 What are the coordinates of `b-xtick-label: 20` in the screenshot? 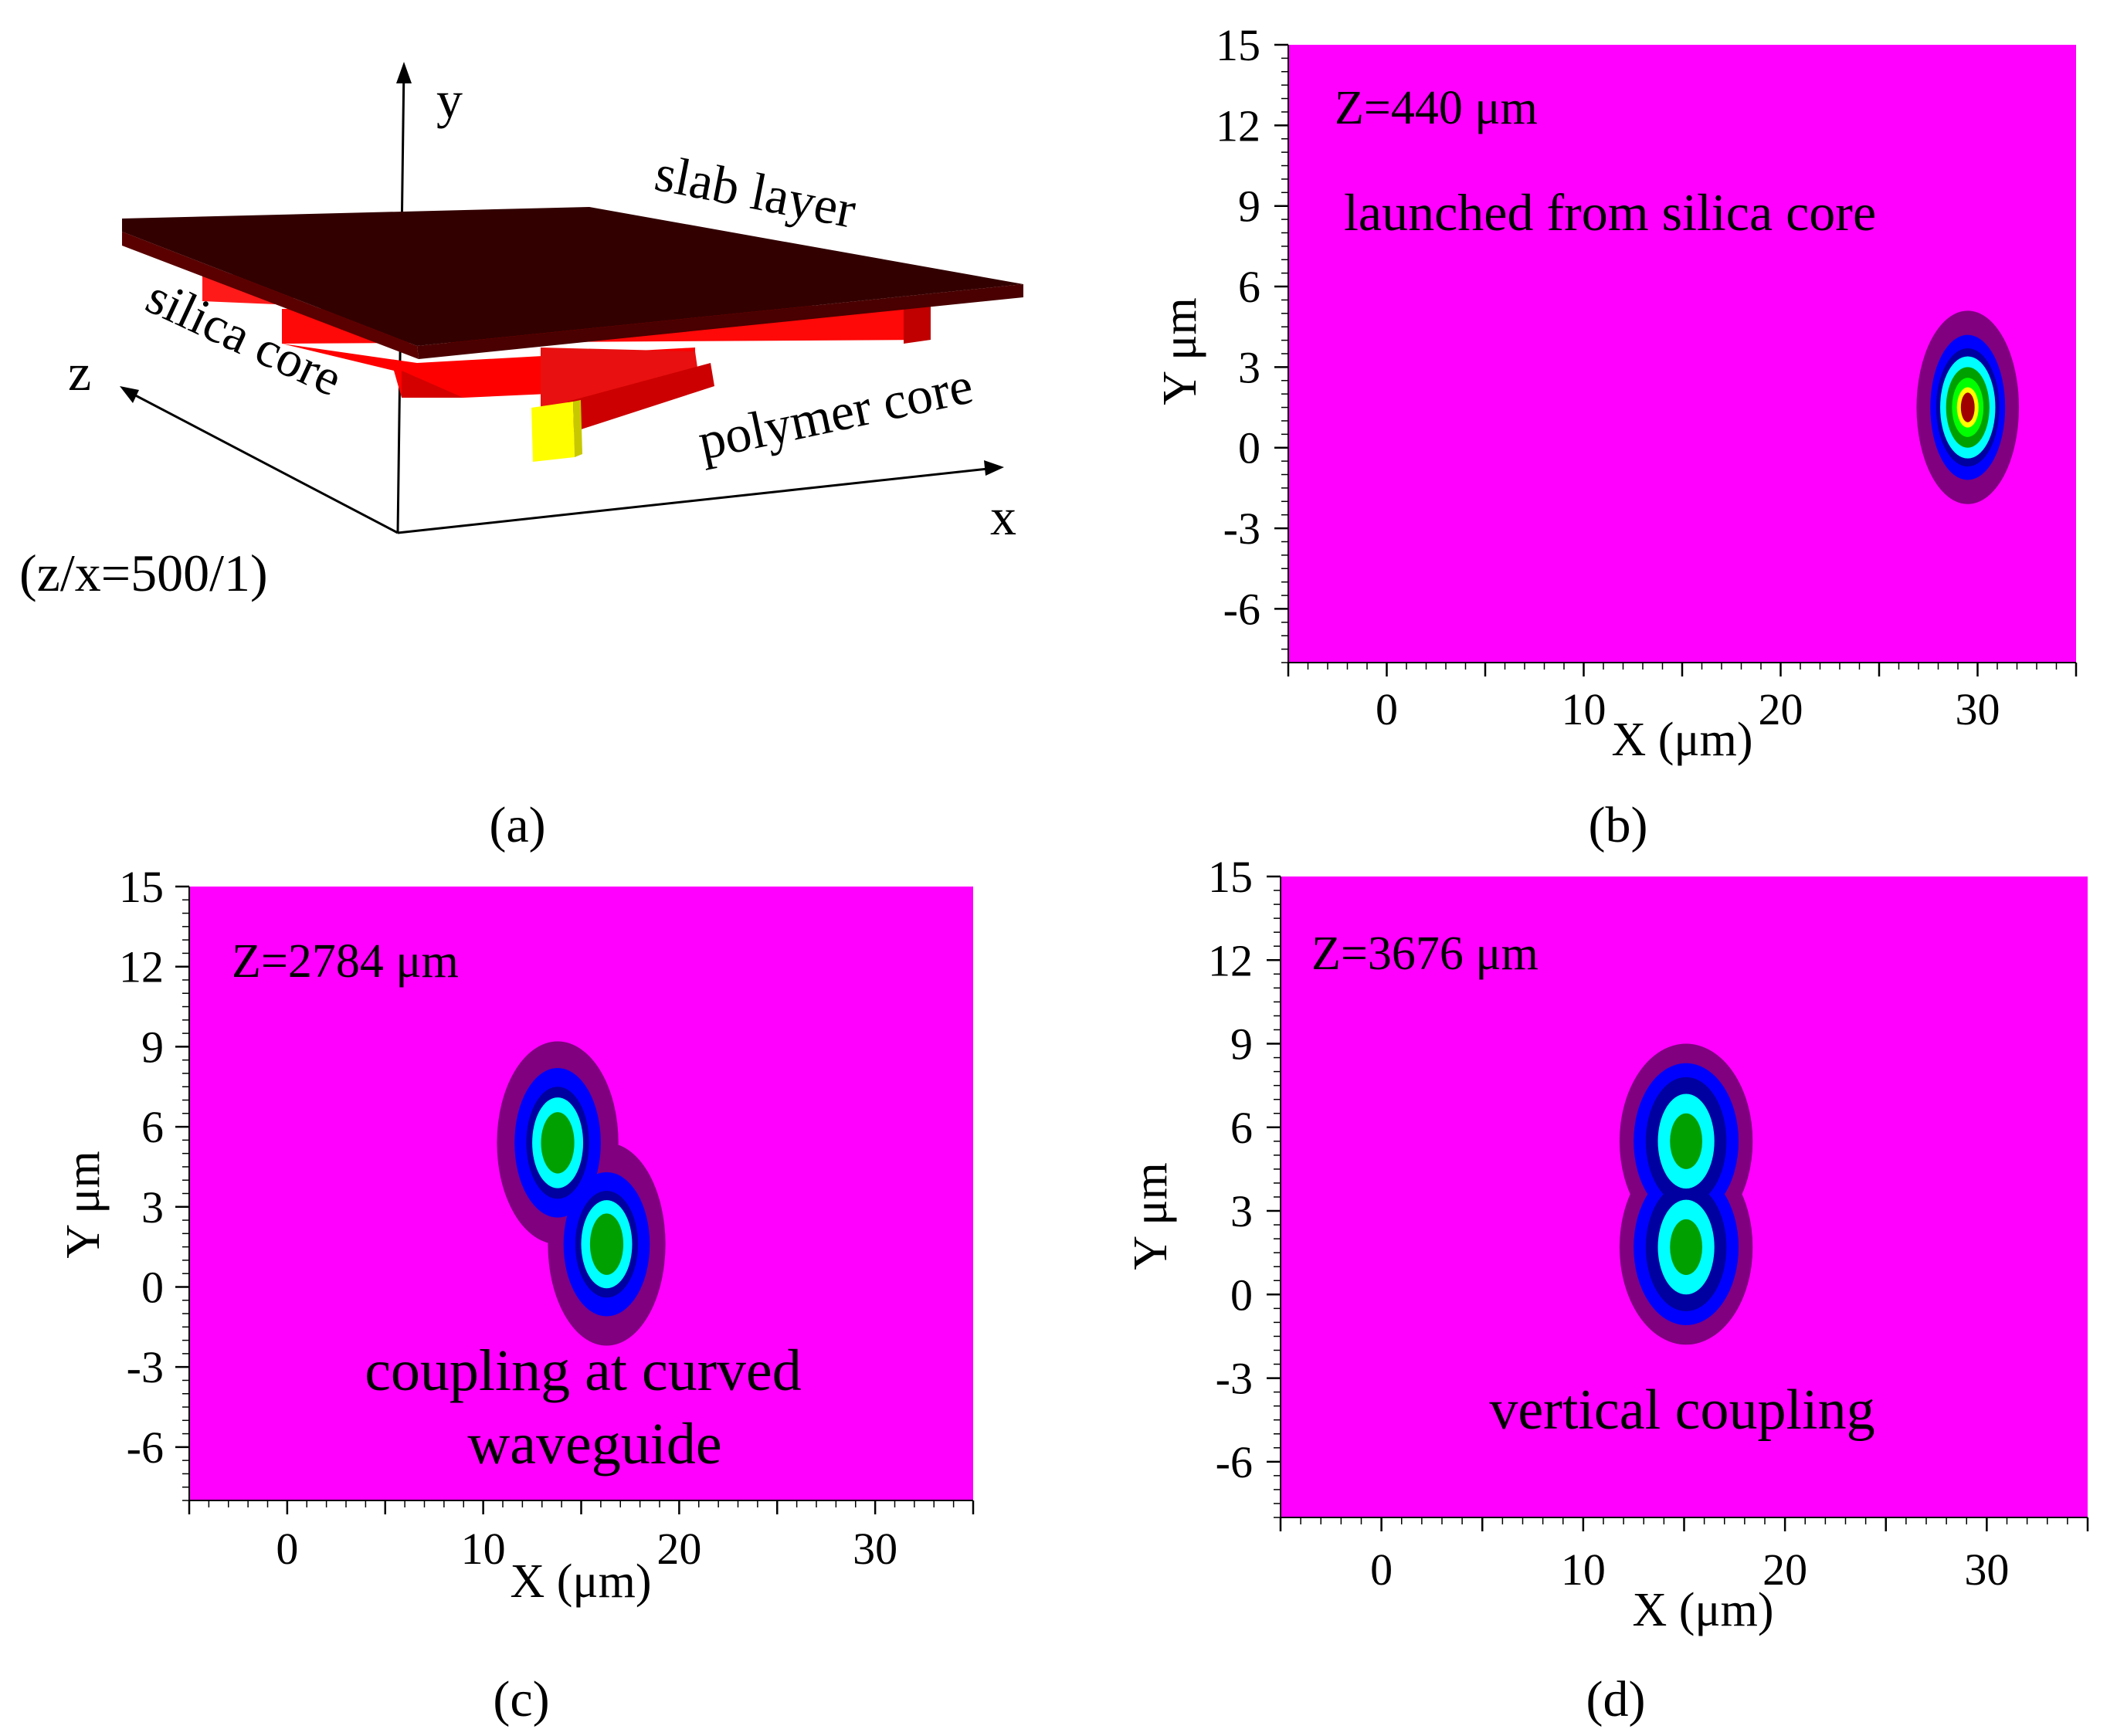 It's located at (1781, 709).